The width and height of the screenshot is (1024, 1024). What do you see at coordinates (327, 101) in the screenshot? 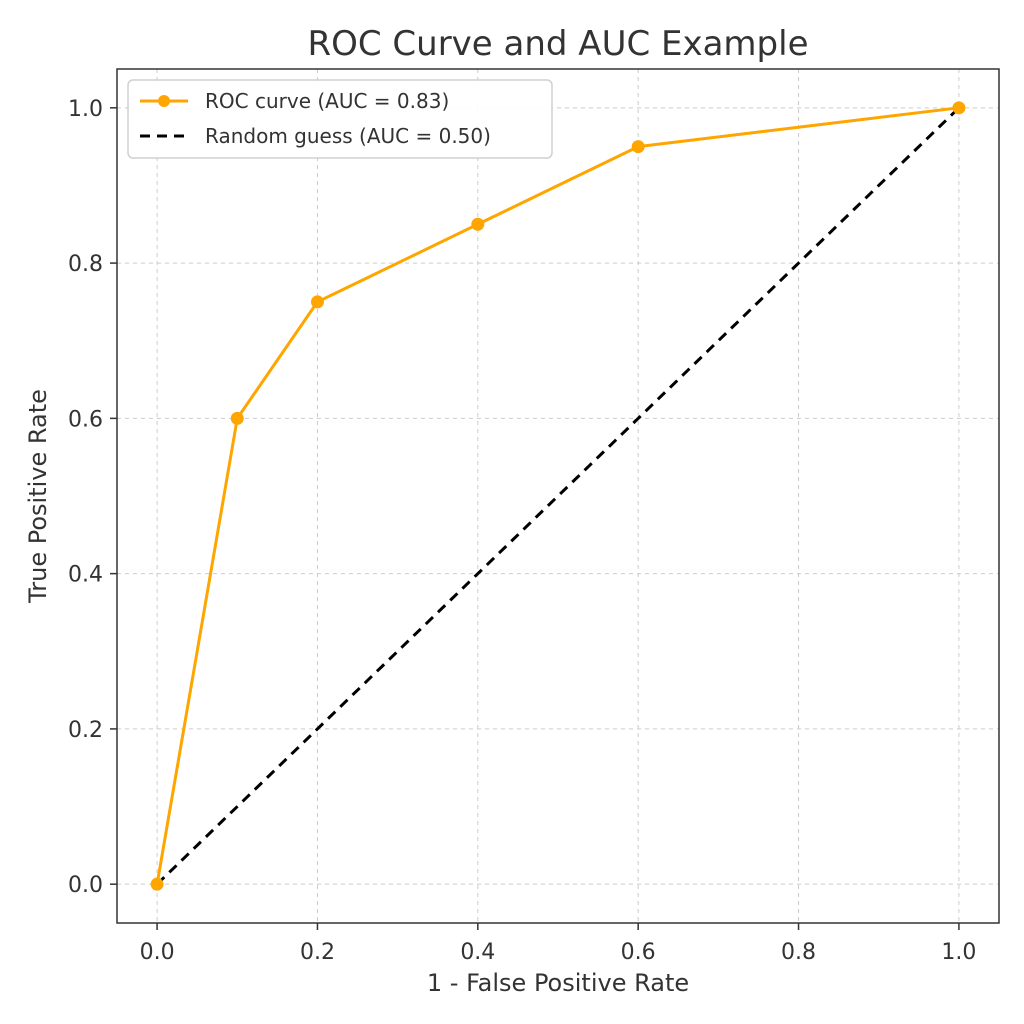
I see `legend-roc-label: ROC curve (AUC = 0.83)` at bounding box center [327, 101].